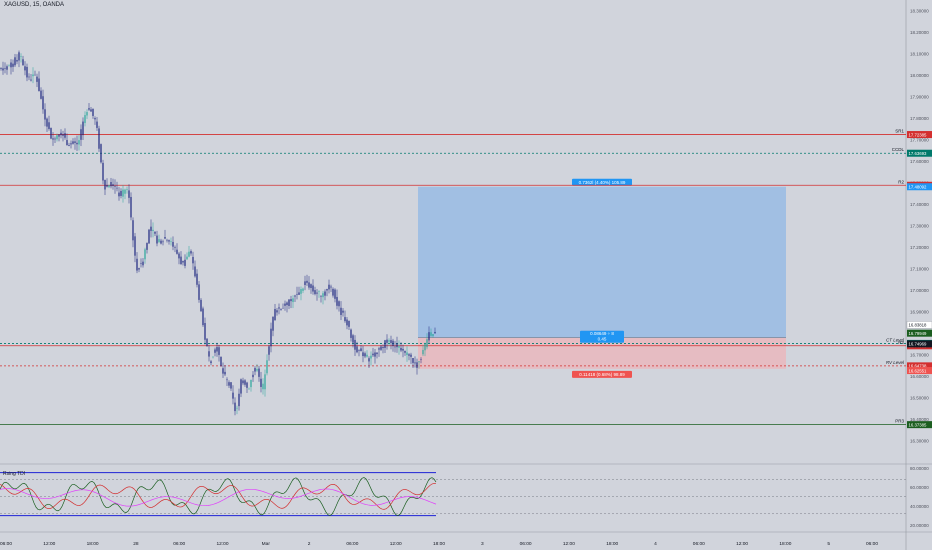 The width and height of the screenshot is (932, 550). What do you see at coordinates (919, 97) in the screenshot?
I see `y-tick-label: 17.90000` at bounding box center [919, 97].